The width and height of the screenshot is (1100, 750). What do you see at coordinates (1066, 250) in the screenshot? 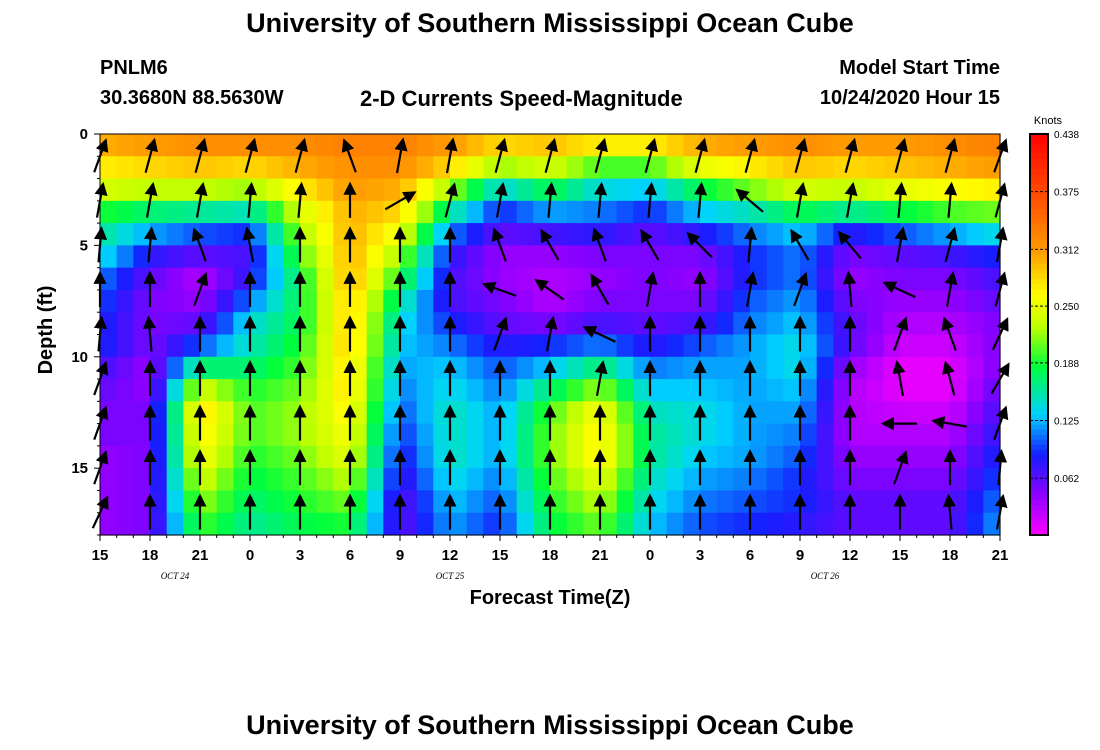
I see `colorbar-tick-label: 0.312` at bounding box center [1066, 250].